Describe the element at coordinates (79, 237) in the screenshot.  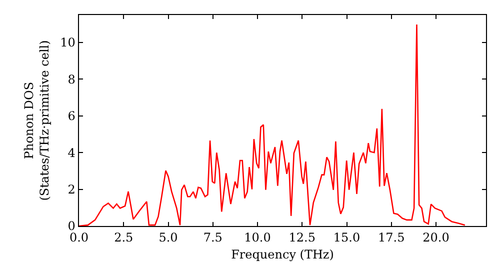
I see `x-tick-label: 0.0` at that location.